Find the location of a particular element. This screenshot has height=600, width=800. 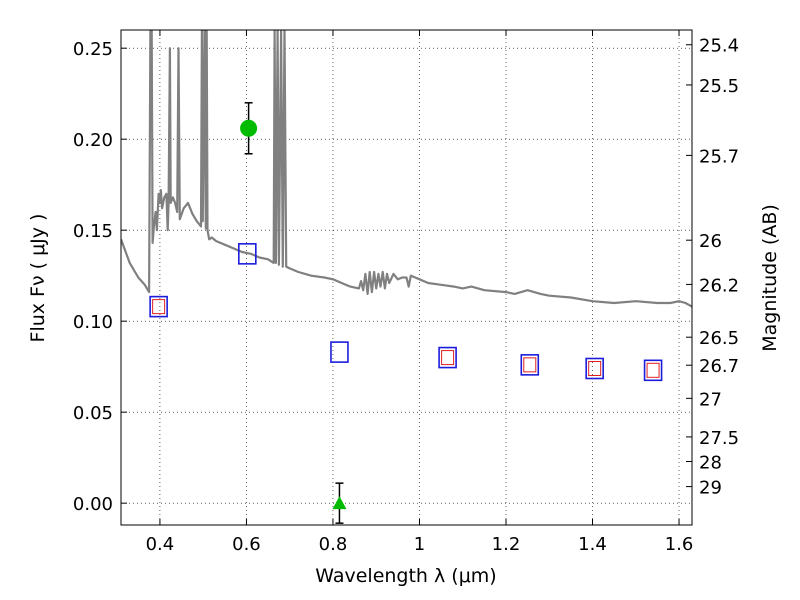

y-tick-label: 0.10 is located at coordinates (93, 322).